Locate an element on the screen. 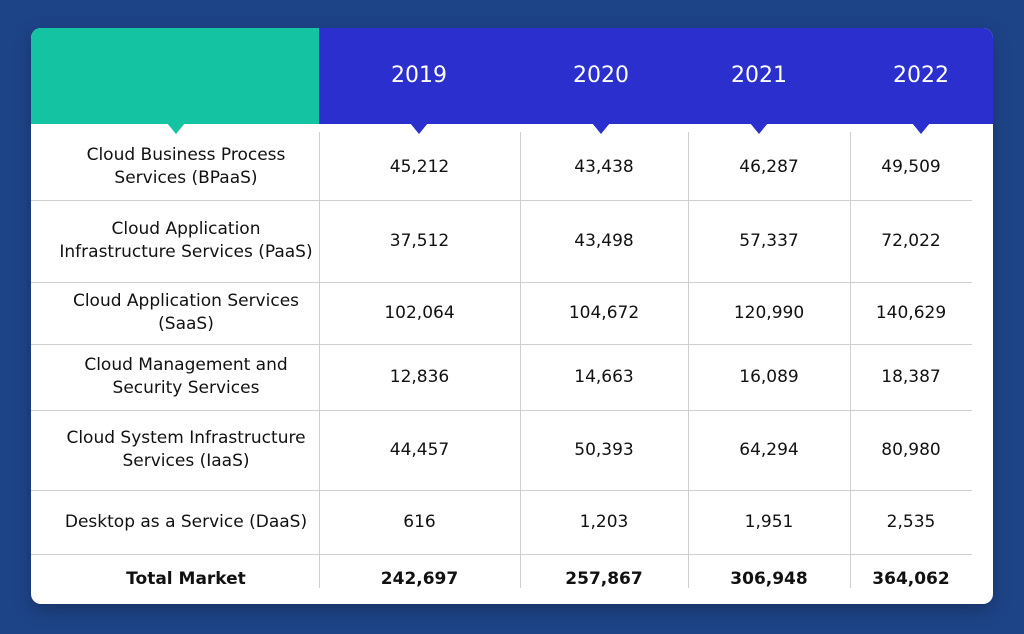 This screenshot has height=634, width=1024. row-label: Cloud Management and Security Services is located at coordinates (186, 376).